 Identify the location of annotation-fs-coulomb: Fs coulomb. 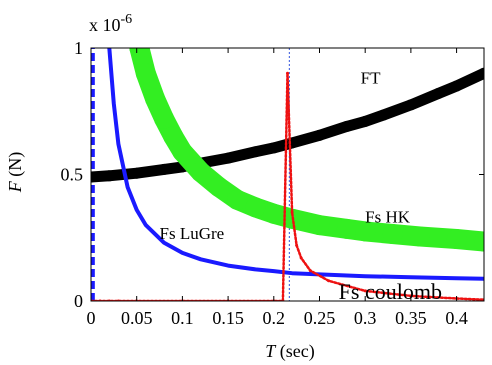
(390, 291).